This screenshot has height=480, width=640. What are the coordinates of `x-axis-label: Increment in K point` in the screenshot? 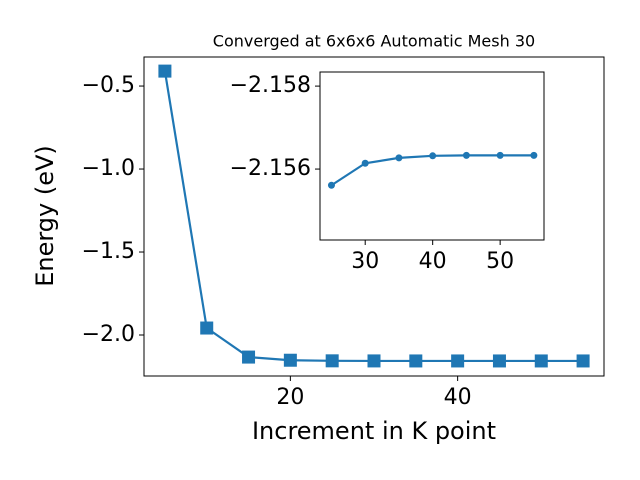 It's located at (374, 431).